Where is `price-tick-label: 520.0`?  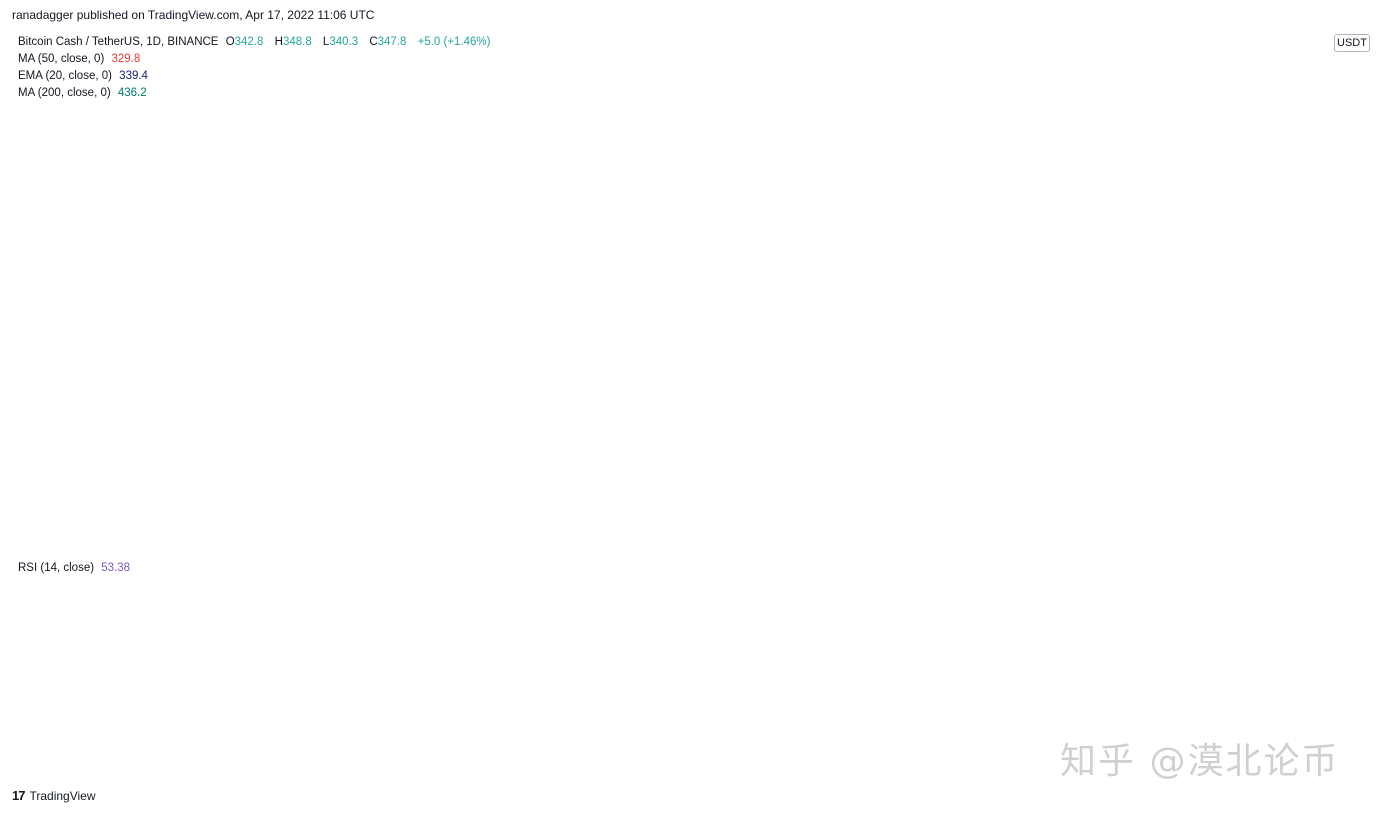 price-tick-label: 520.0 is located at coordinates (1340, 300).